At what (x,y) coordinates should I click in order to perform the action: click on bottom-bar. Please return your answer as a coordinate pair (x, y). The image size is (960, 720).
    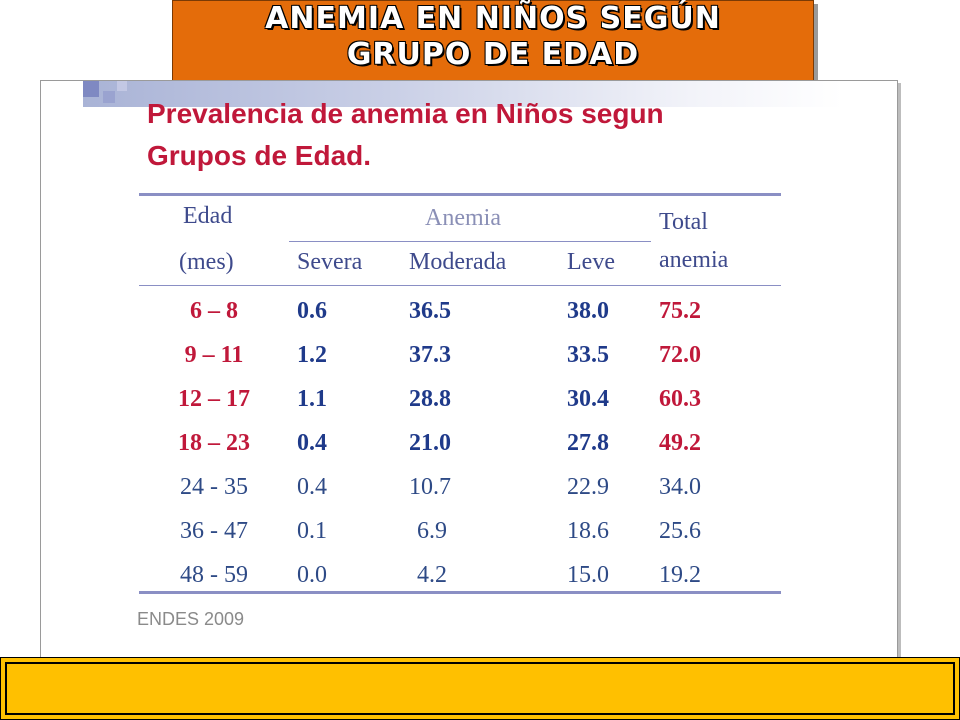
    Looking at the image, I should click on (480, 688).